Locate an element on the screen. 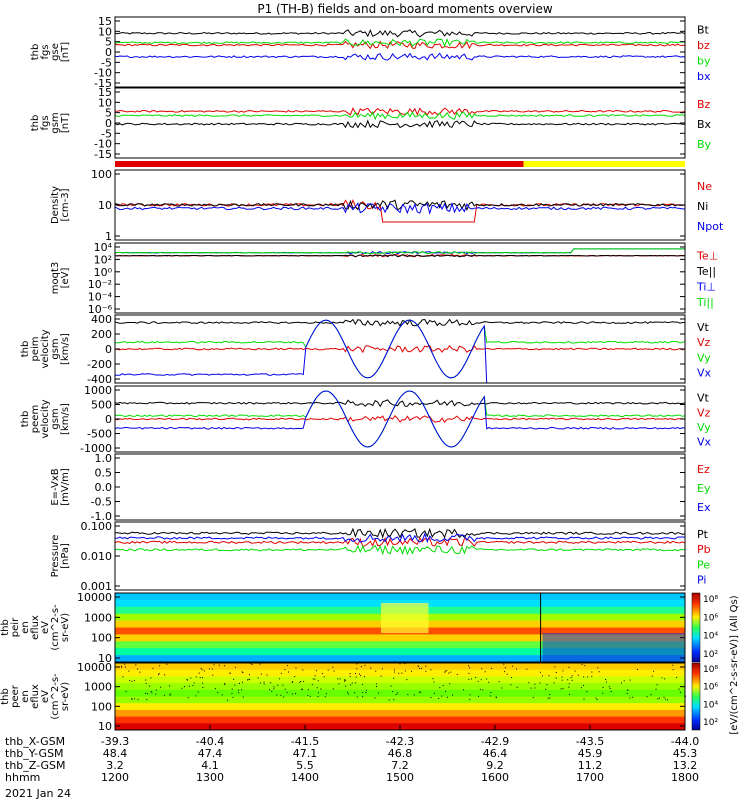  y-axis-label-line: velocity is located at coordinates (45, 348).